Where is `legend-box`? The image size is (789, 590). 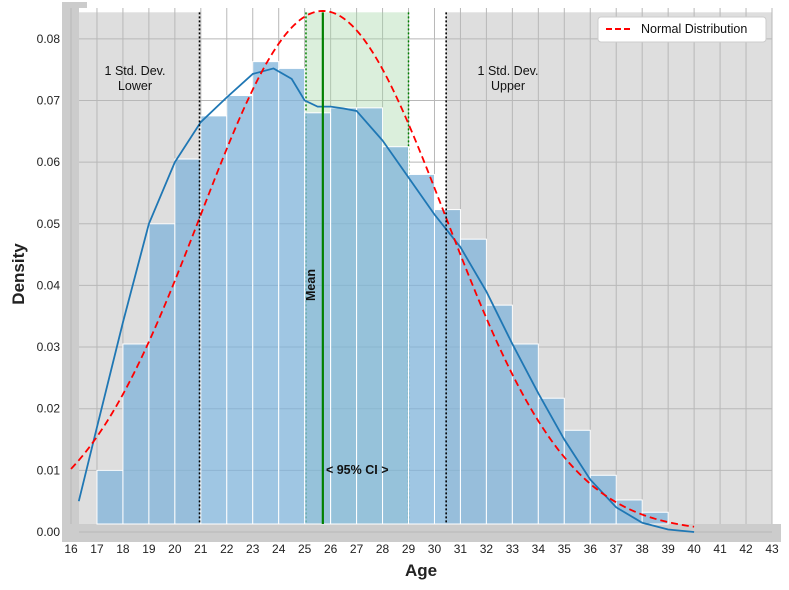 legend-box is located at coordinates (682, 29).